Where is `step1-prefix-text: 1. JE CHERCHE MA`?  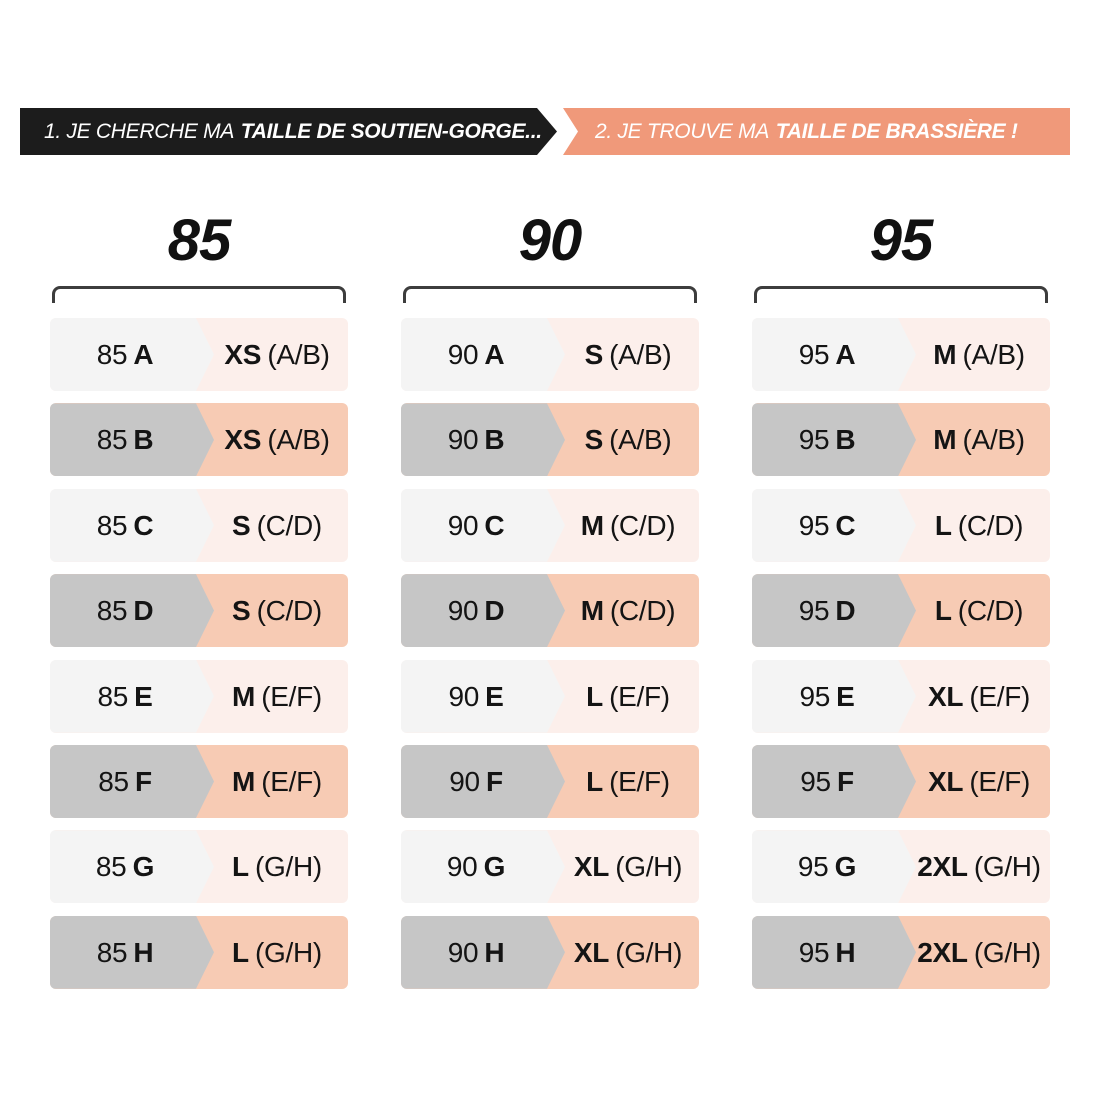
step1-prefix-text: 1. JE CHERCHE MA is located at coordinates (139, 131).